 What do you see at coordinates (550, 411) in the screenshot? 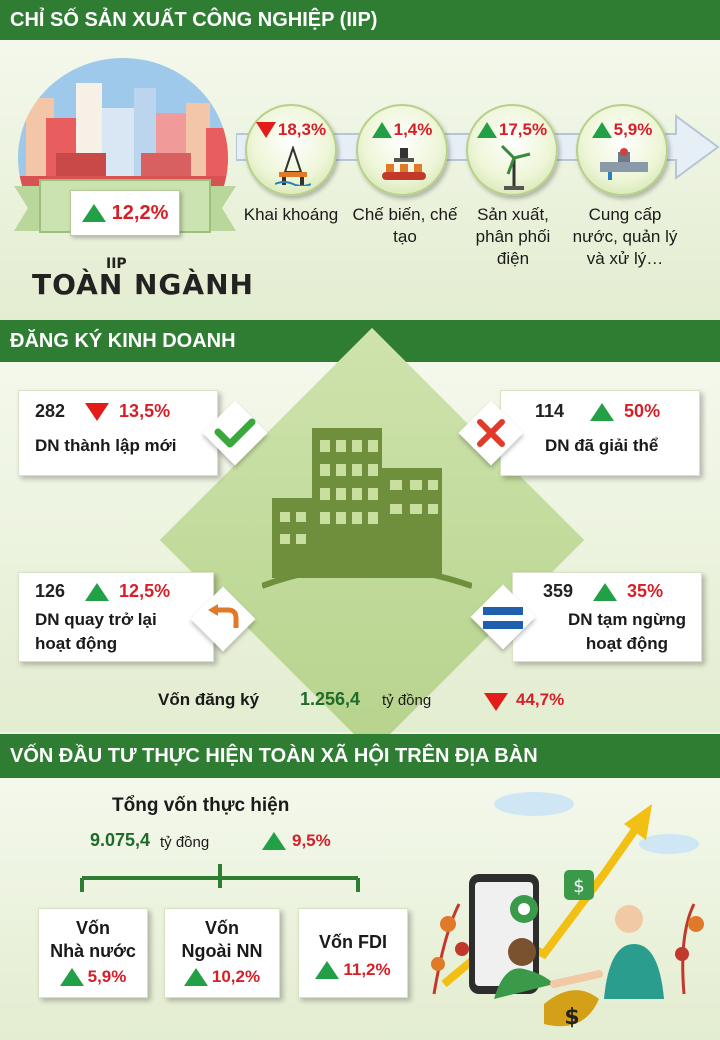
I see `dissolved-business-count: 114` at bounding box center [550, 411].